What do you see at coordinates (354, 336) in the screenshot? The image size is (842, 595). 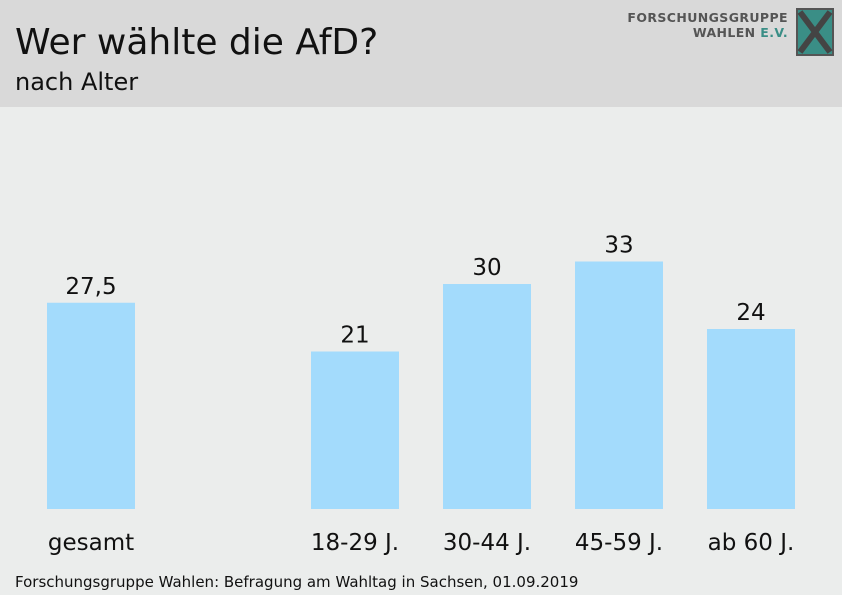 I see `value-label-2: 21` at bounding box center [354, 336].